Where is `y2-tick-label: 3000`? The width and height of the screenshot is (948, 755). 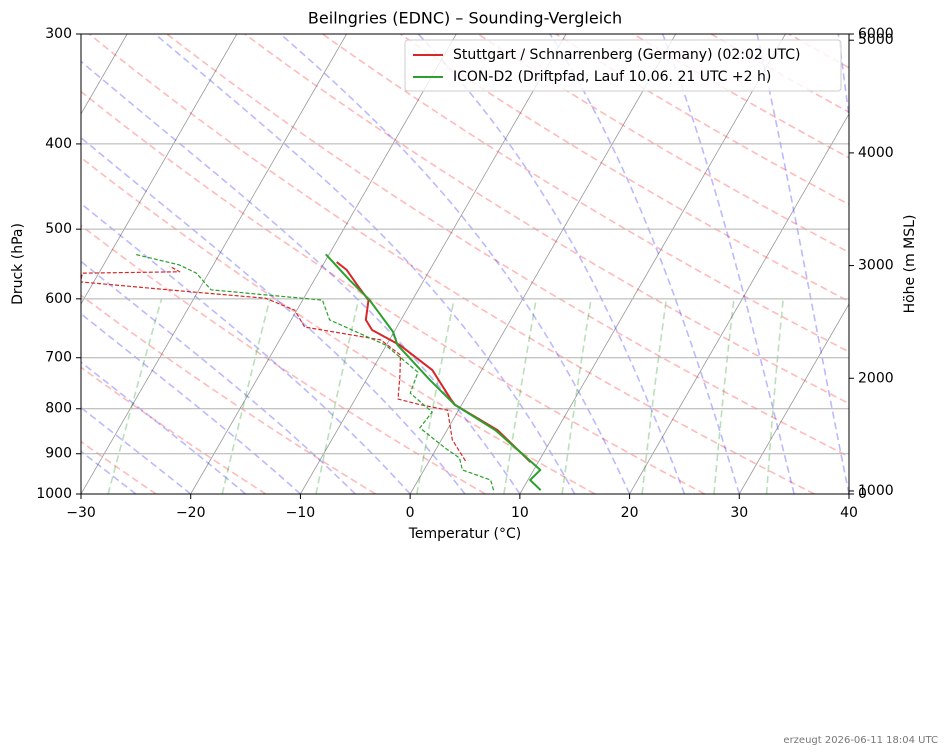
y2-tick-label: 3000 is located at coordinates (876, 266).